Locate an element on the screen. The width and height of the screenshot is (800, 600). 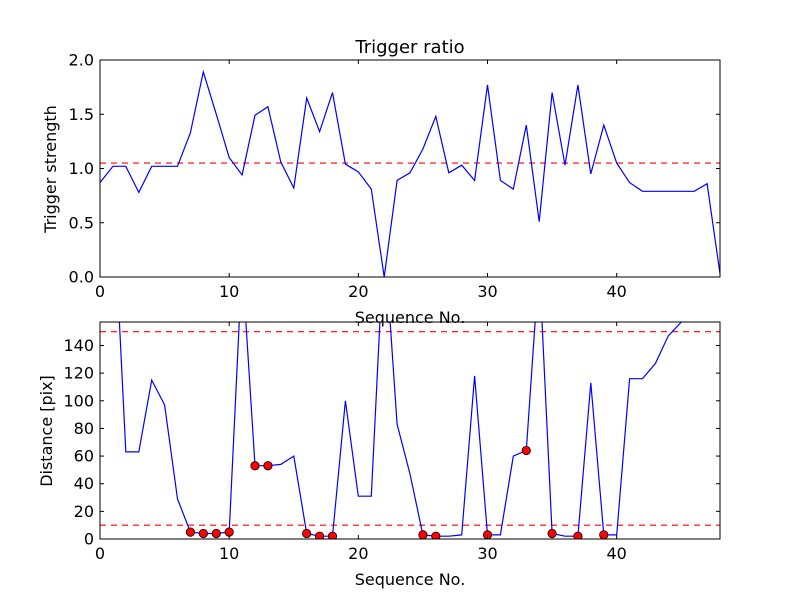
y-tick-label: 120 is located at coordinates (78, 373).